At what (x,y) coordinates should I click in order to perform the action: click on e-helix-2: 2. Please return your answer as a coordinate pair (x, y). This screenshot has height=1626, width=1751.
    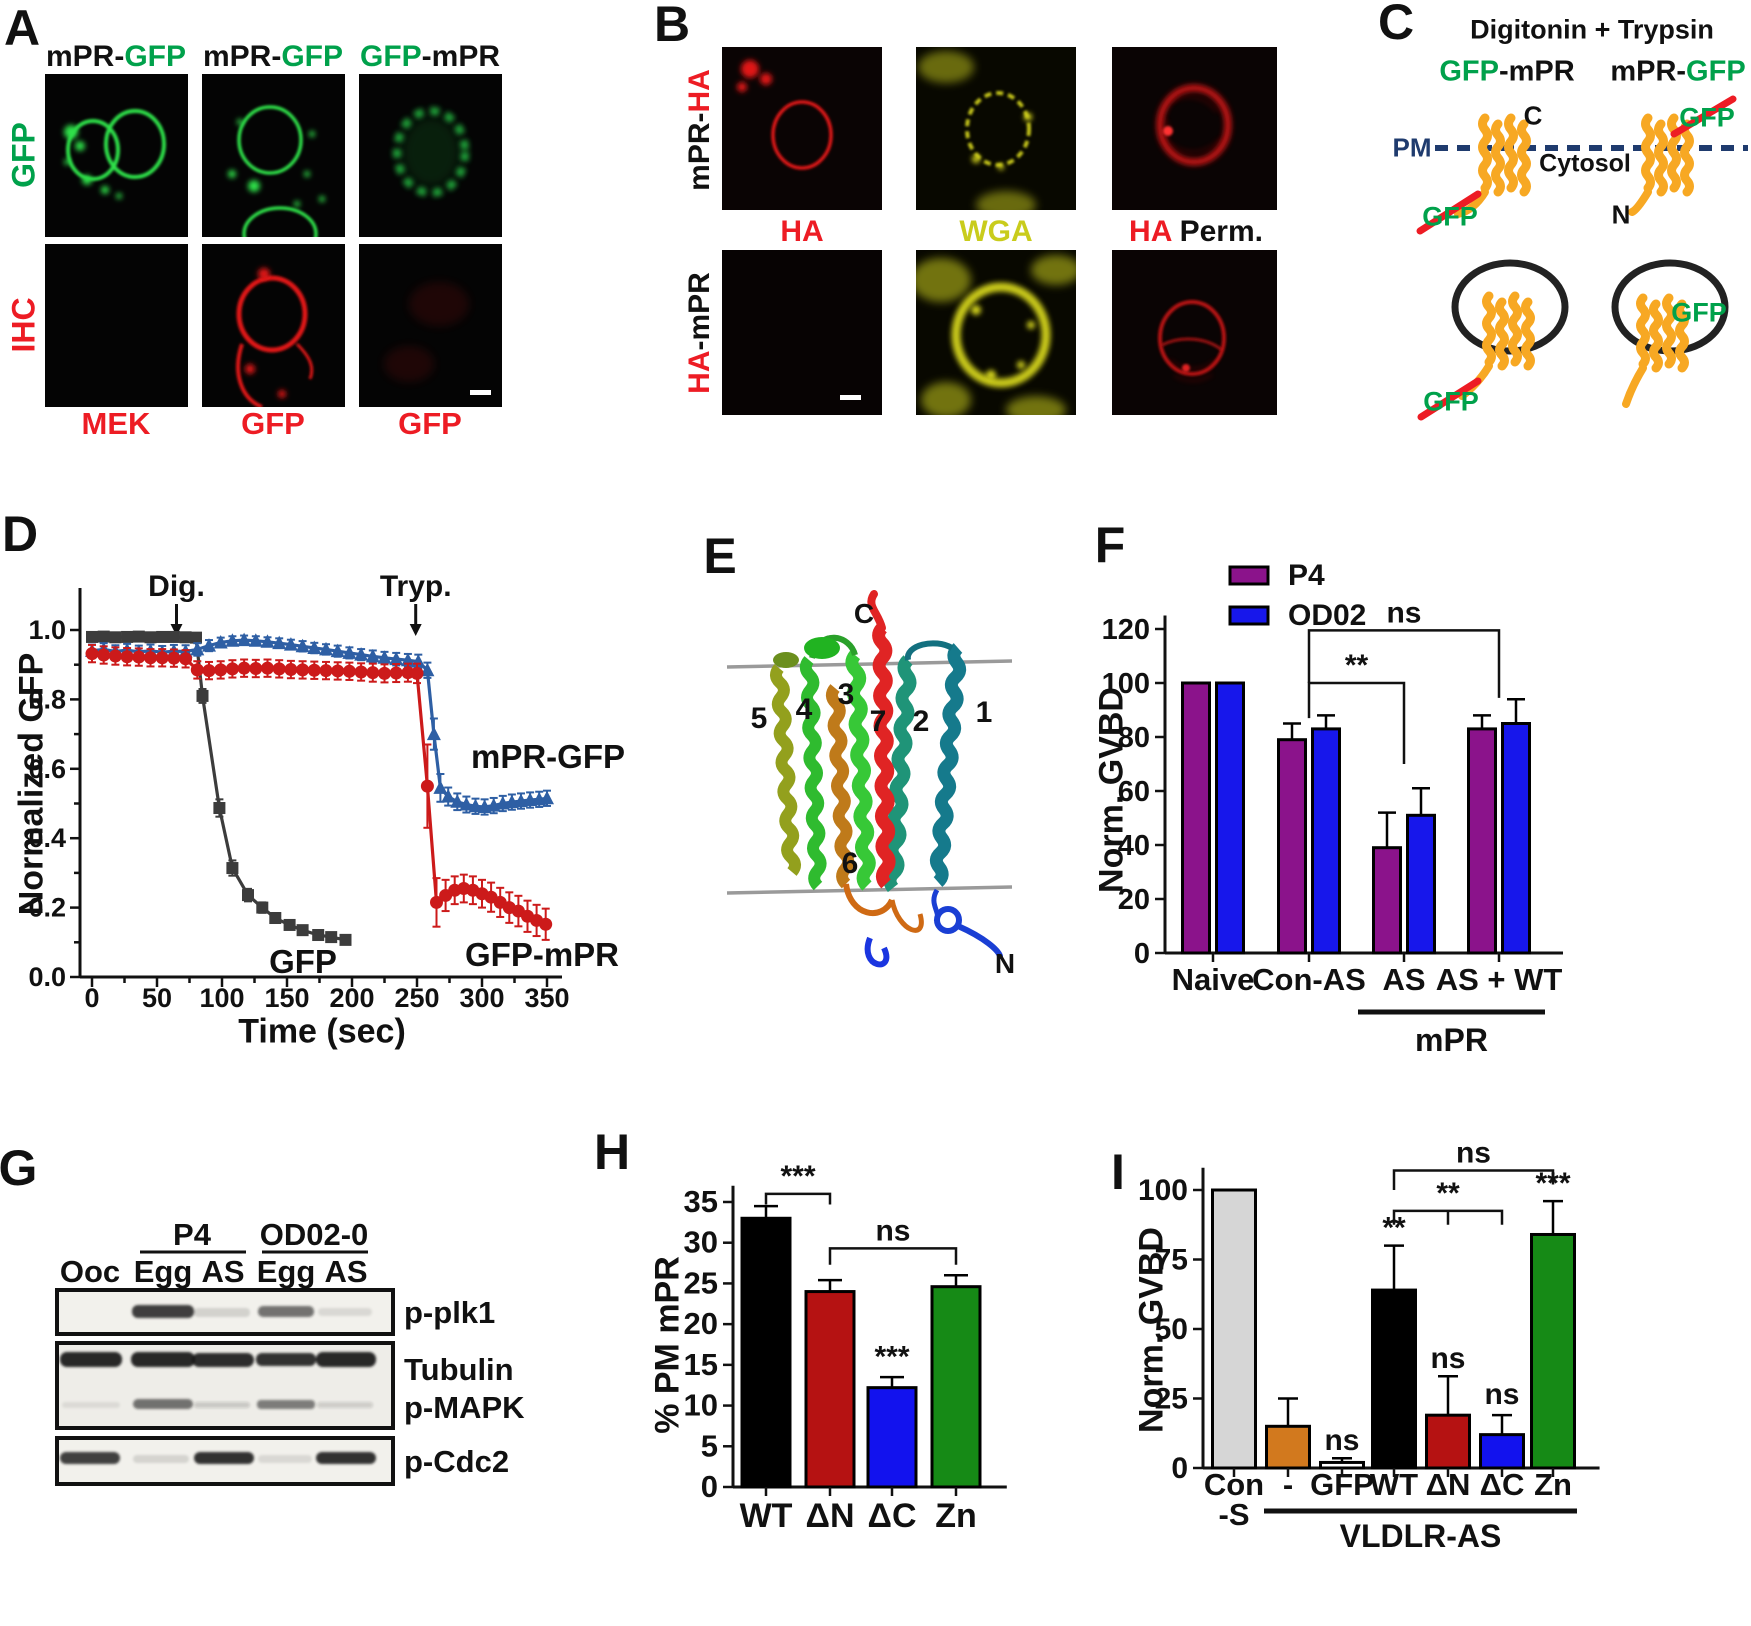
    Looking at the image, I should click on (921, 721).